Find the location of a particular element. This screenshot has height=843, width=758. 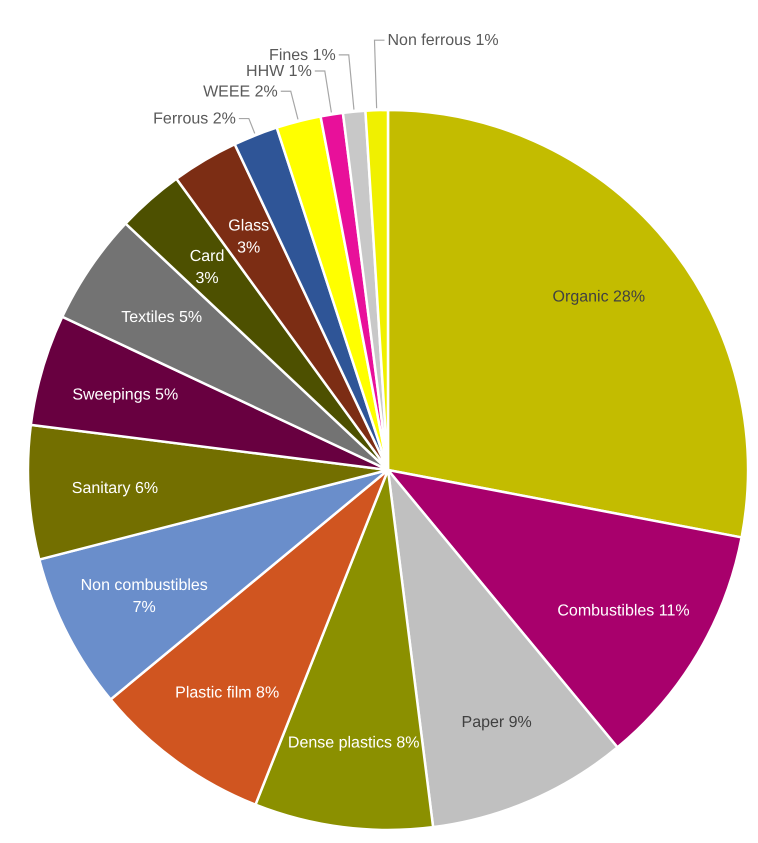

slice-label: Non ferrous 1% is located at coordinates (443, 41).